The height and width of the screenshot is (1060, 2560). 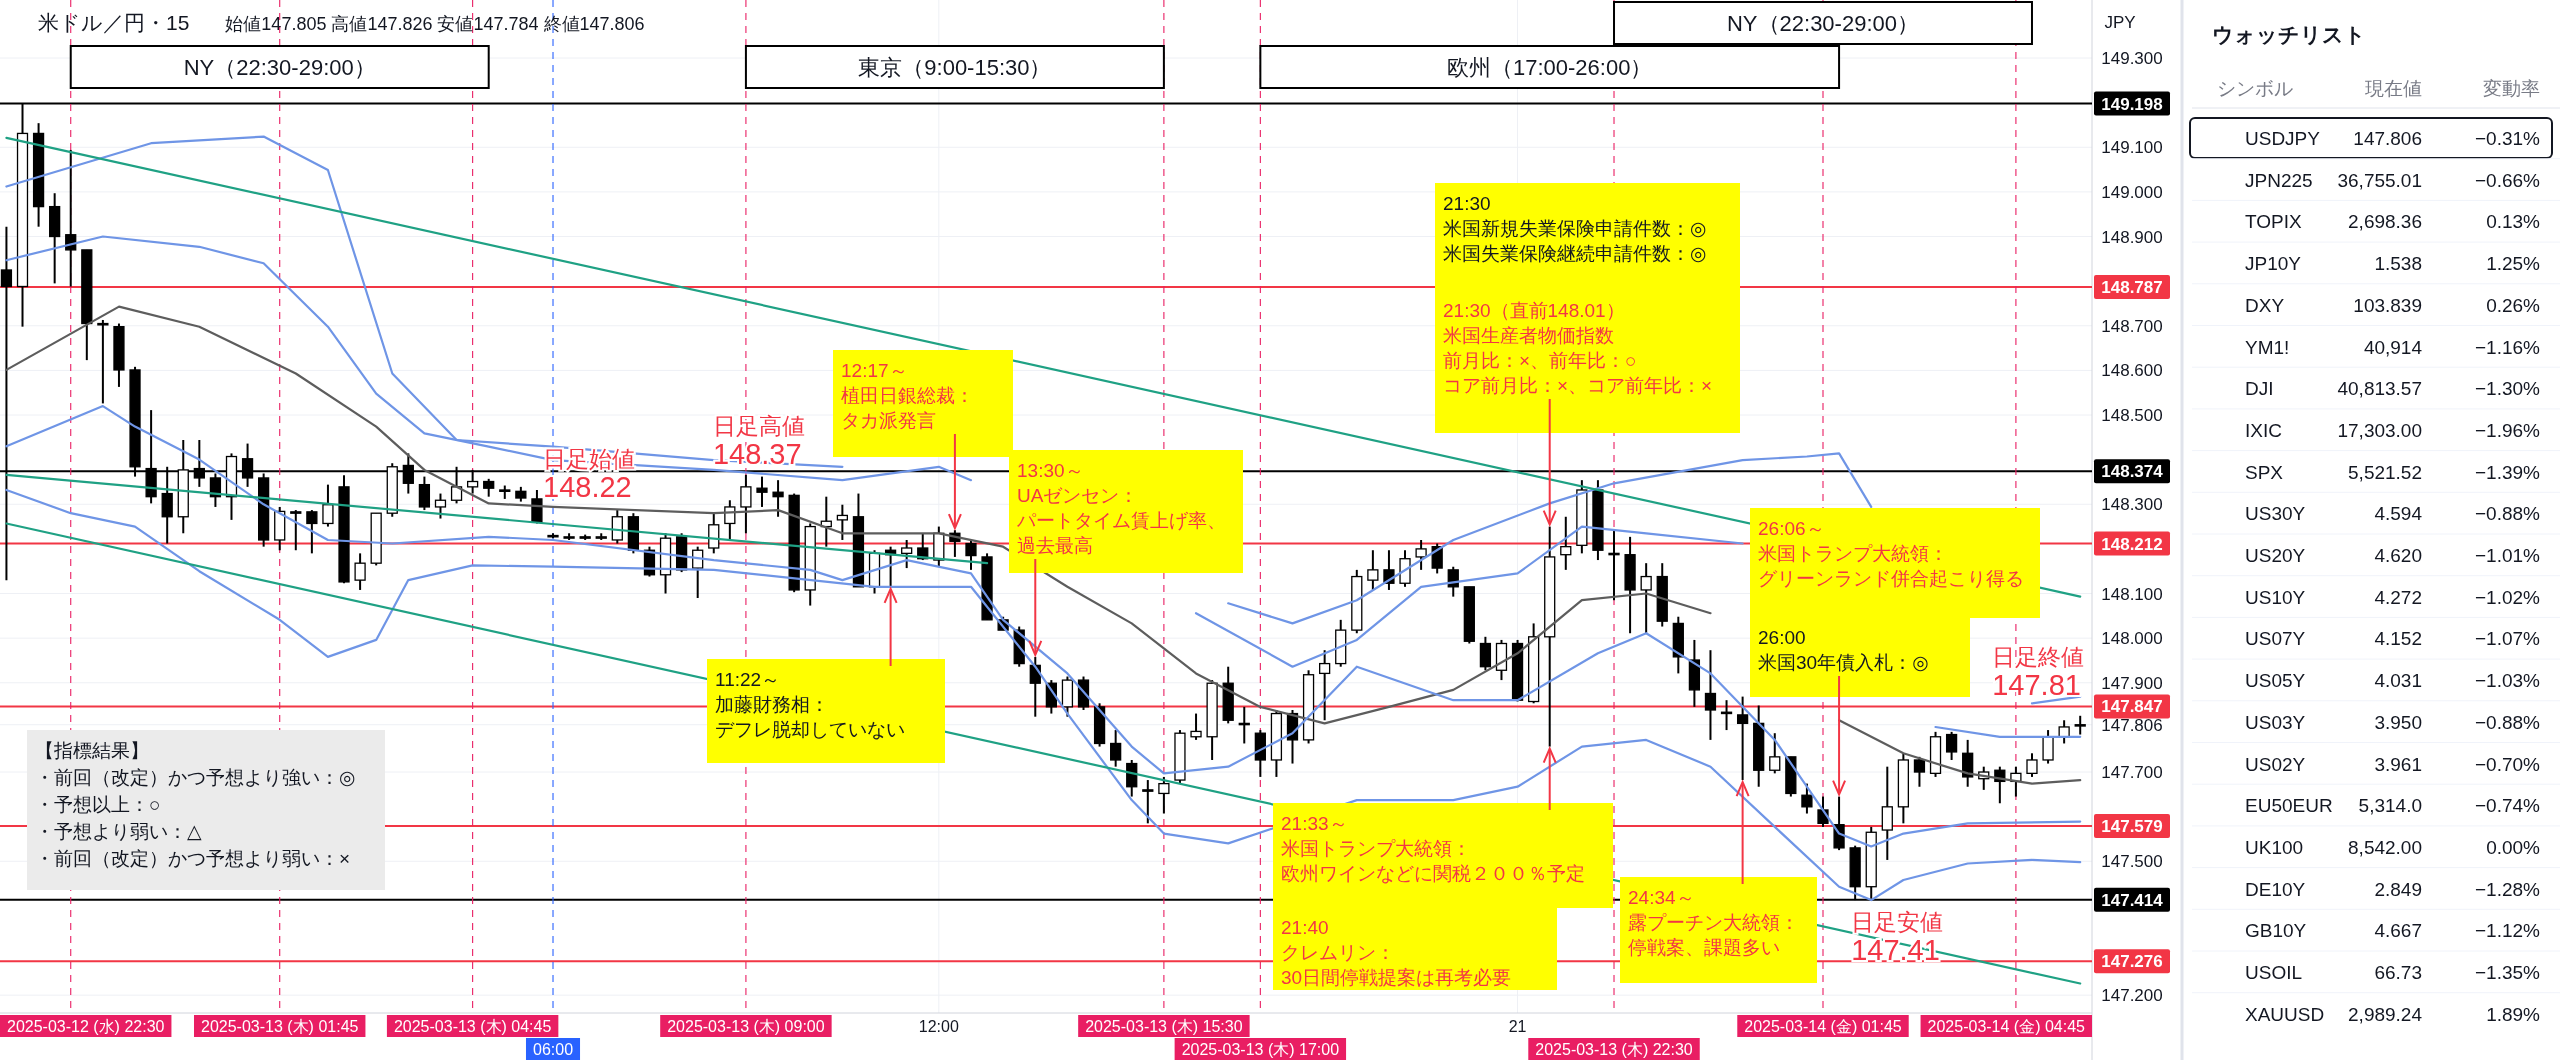 What do you see at coordinates (2507, 889) in the screenshot?
I see `text: −1.28%` at bounding box center [2507, 889].